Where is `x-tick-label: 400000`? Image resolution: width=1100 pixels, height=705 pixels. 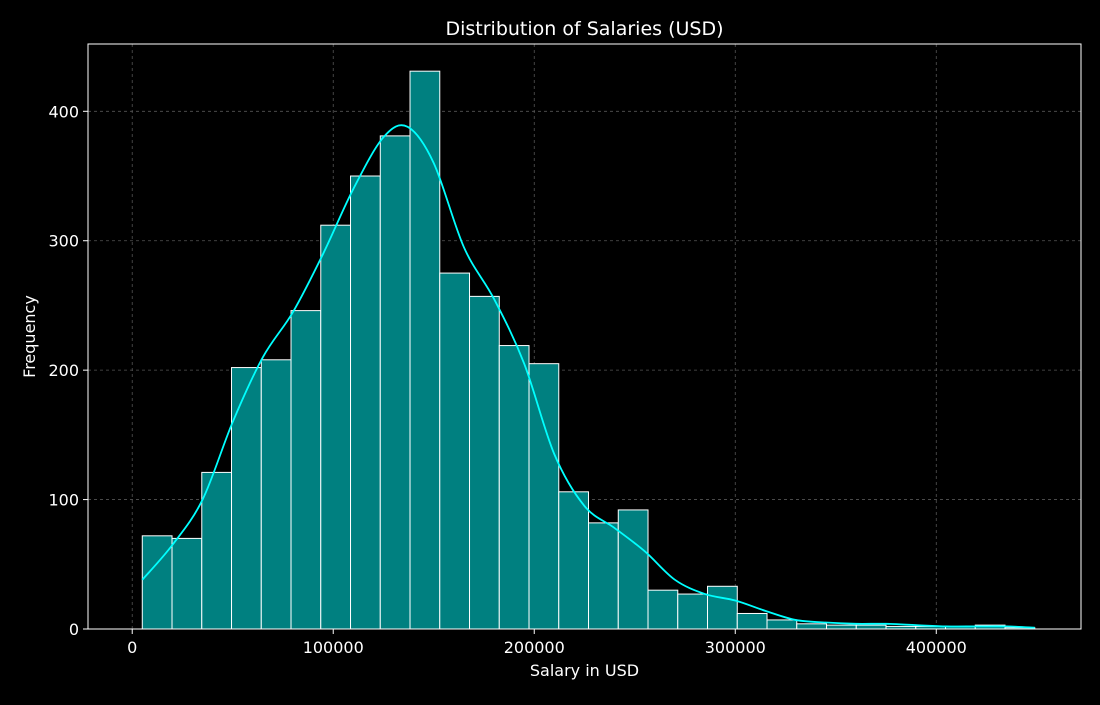 x-tick-label: 400000 is located at coordinates (936, 647).